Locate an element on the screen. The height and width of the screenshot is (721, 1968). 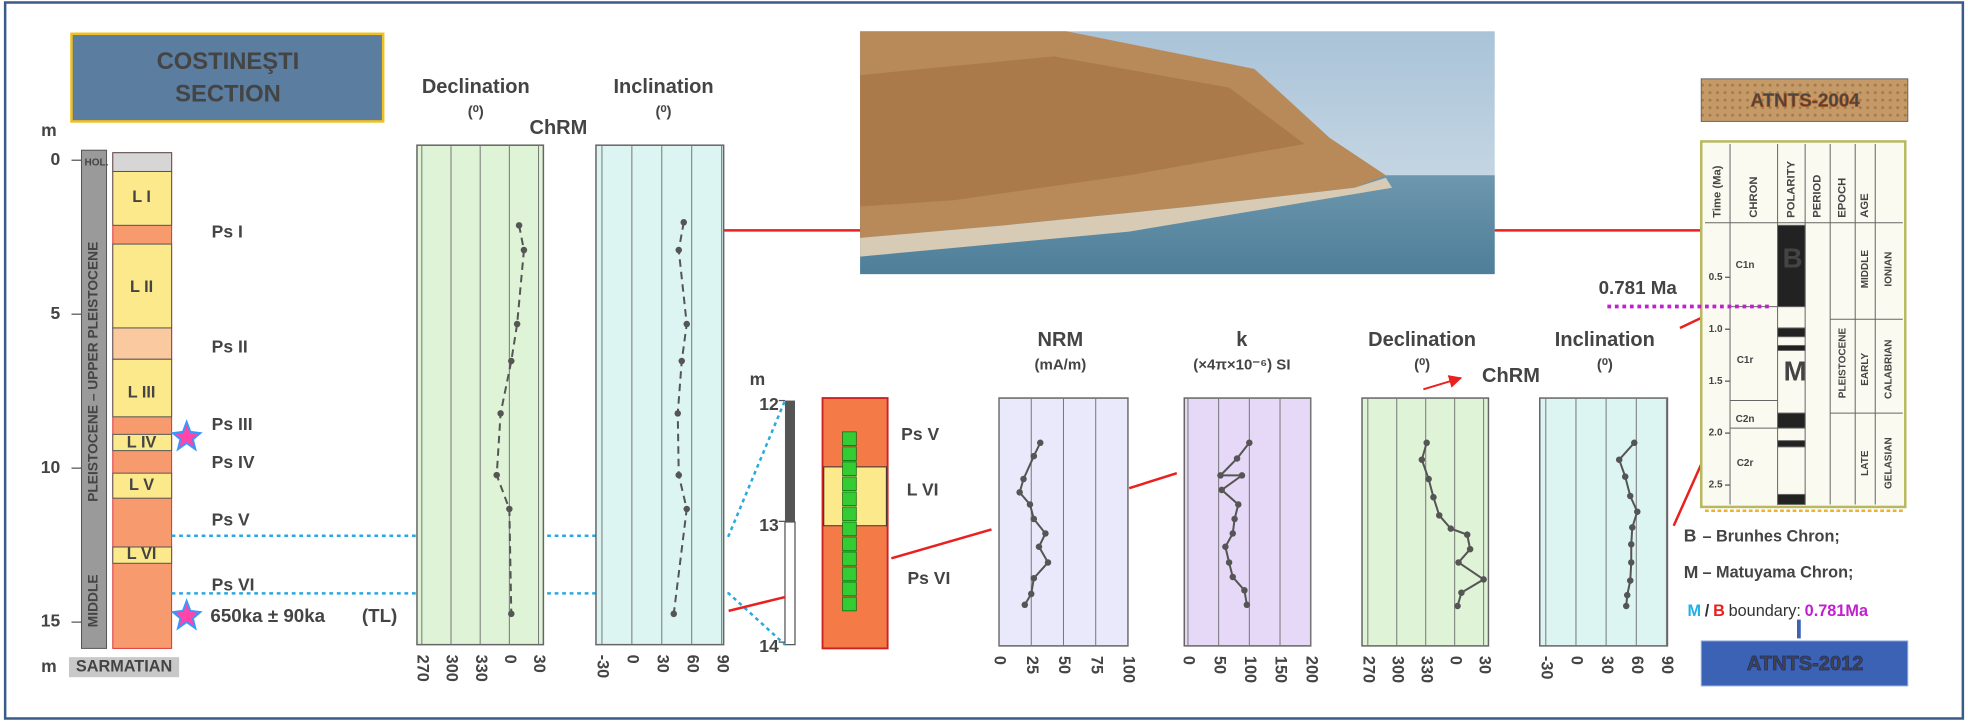
data-line is located at coordinates (680, 418).